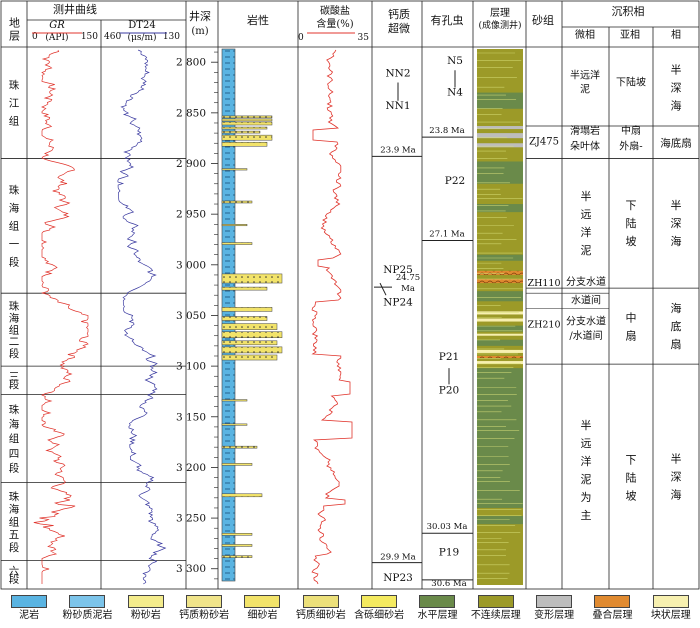 The height and width of the screenshot is (628, 700). What do you see at coordinates (191, 316) in the screenshot?
I see `depth-tick-label: 3 050` at bounding box center [191, 316].